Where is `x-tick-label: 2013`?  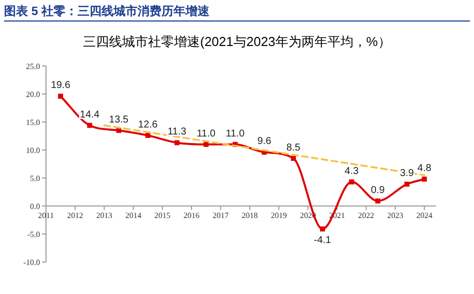
x-tick-label: 2013 is located at coordinates (104, 215).